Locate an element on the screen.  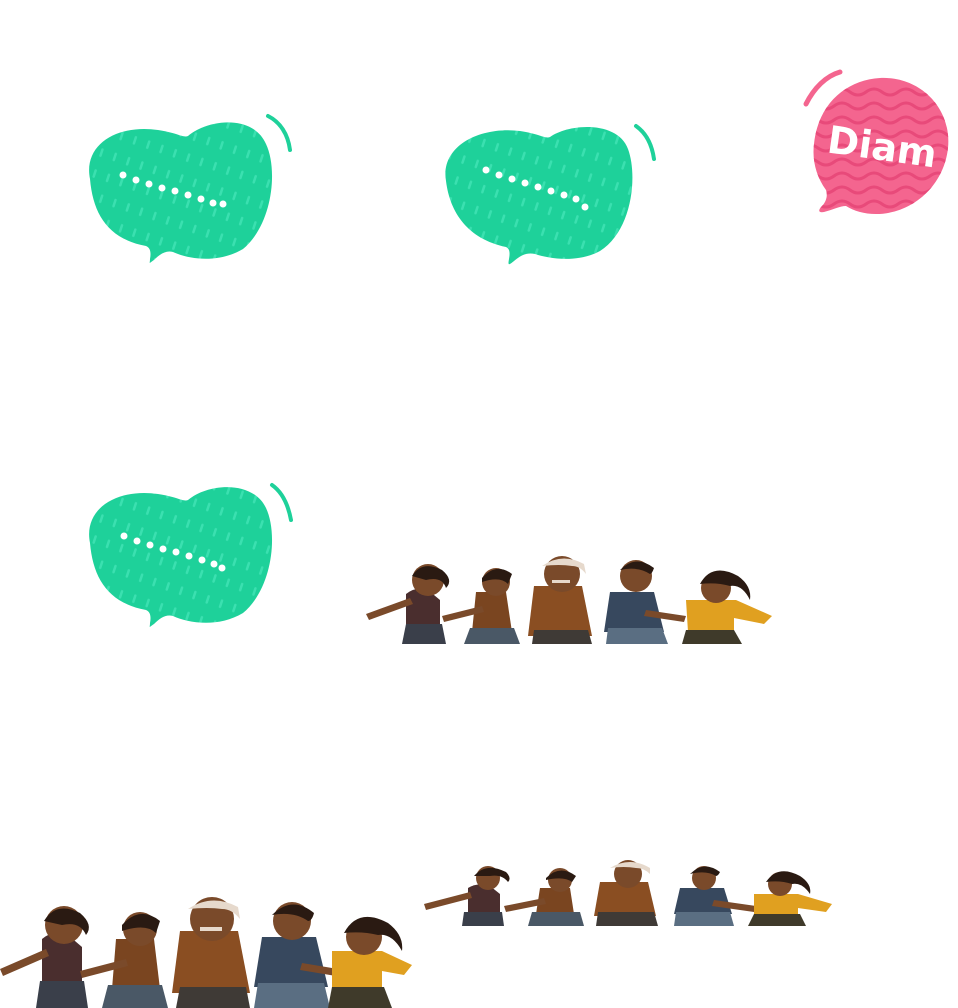
pink-speech-bubble-sticker: Diam is located at coordinates (877, 142).